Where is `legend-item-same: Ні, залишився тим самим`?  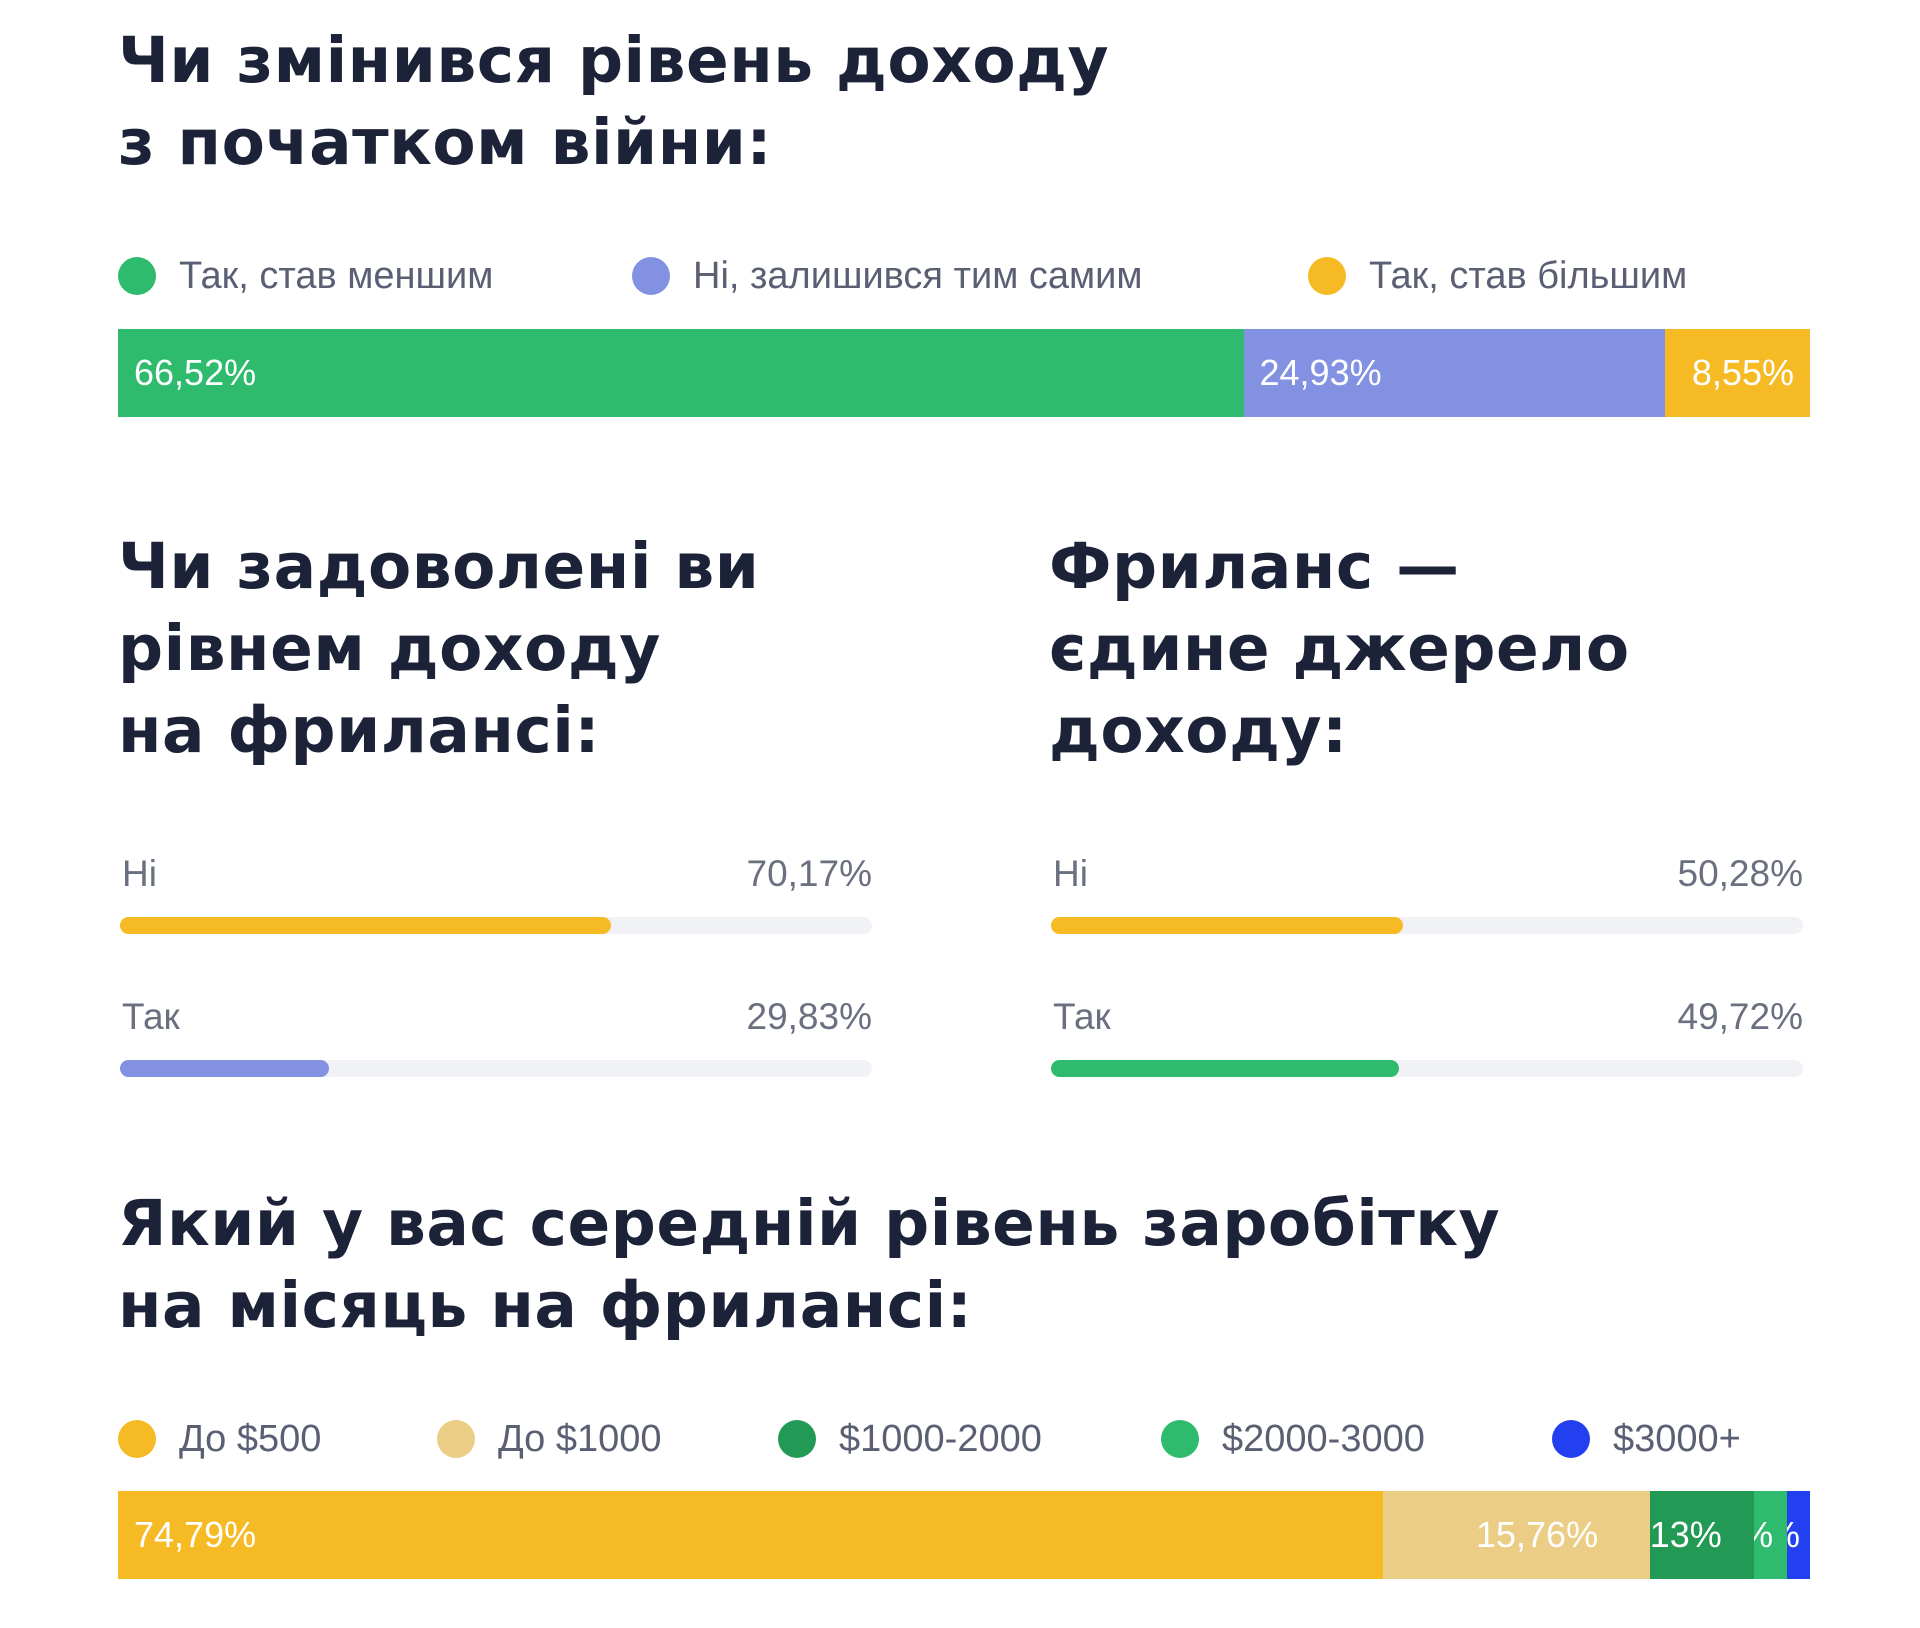 legend-item-same: Ні, залишився тим самим is located at coordinates (887, 276).